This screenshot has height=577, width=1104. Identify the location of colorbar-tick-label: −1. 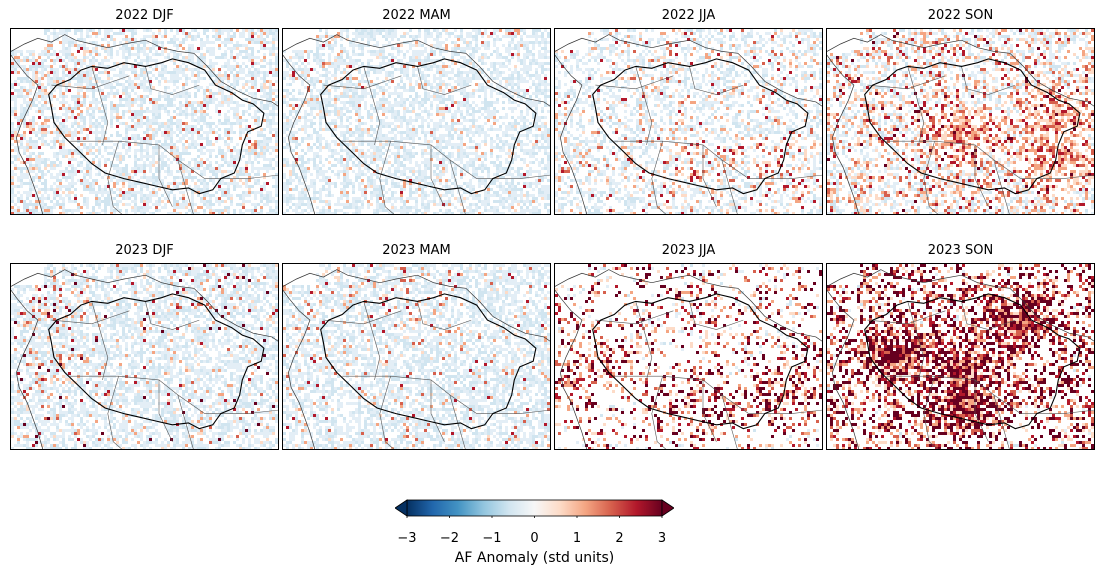
(492, 538).